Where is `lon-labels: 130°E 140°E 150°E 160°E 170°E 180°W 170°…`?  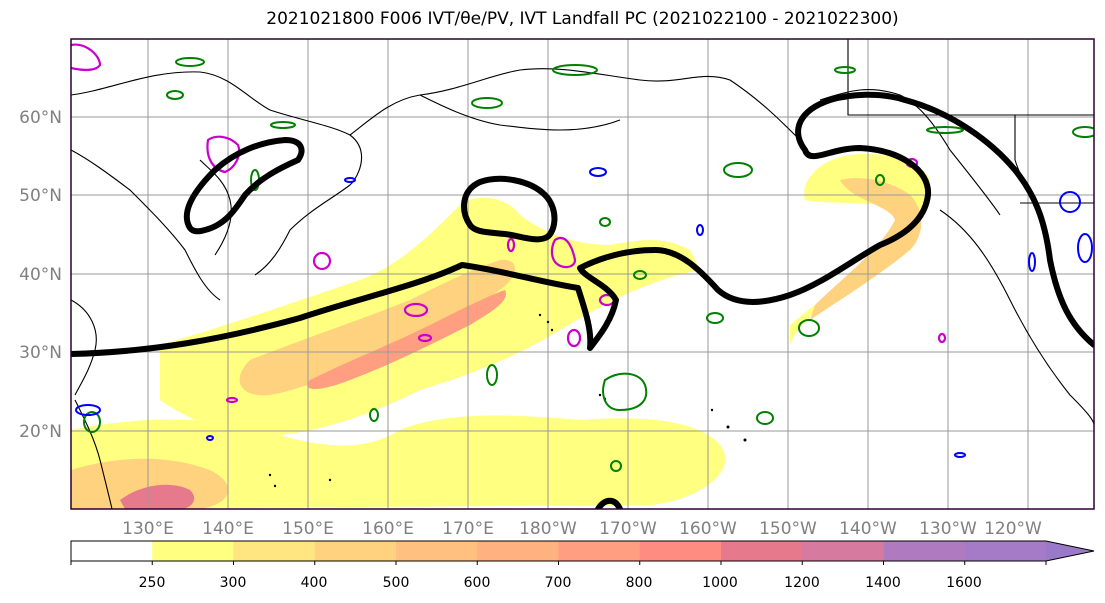
lon-labels: 130°E 140°E 150°E 160°E 170°E 180°W 170°… is located at coordinates (582, 529).